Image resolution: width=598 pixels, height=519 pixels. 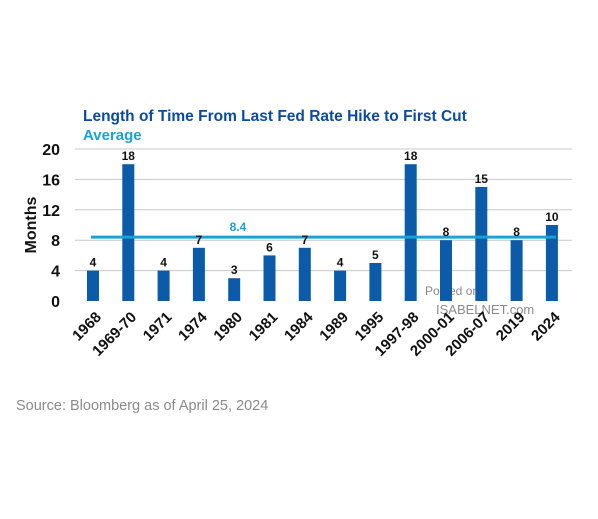 I want to click on y-axis-label: Months, so click(x=31, y=224).